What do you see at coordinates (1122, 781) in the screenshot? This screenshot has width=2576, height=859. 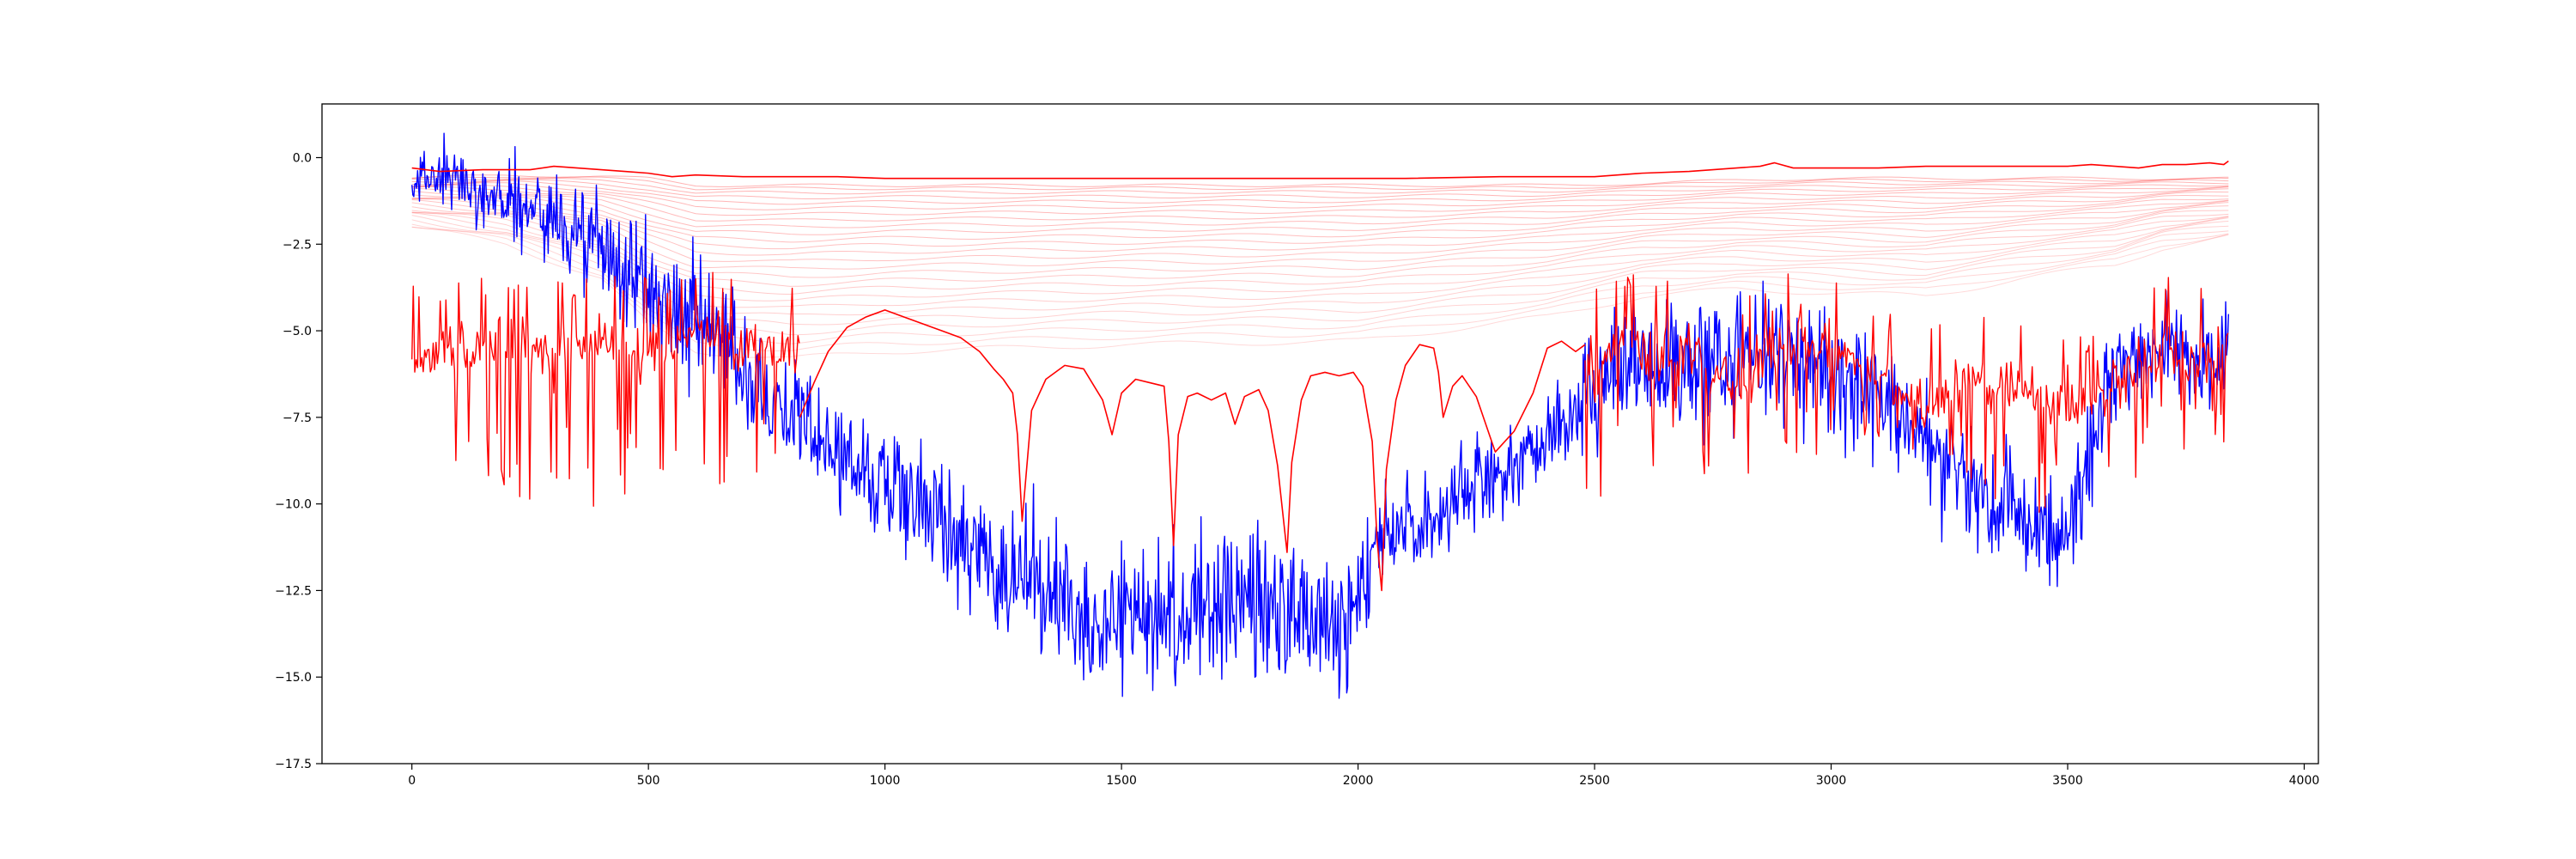 I see `x-tick-label: 1500` at bounding box center [1122, 781].